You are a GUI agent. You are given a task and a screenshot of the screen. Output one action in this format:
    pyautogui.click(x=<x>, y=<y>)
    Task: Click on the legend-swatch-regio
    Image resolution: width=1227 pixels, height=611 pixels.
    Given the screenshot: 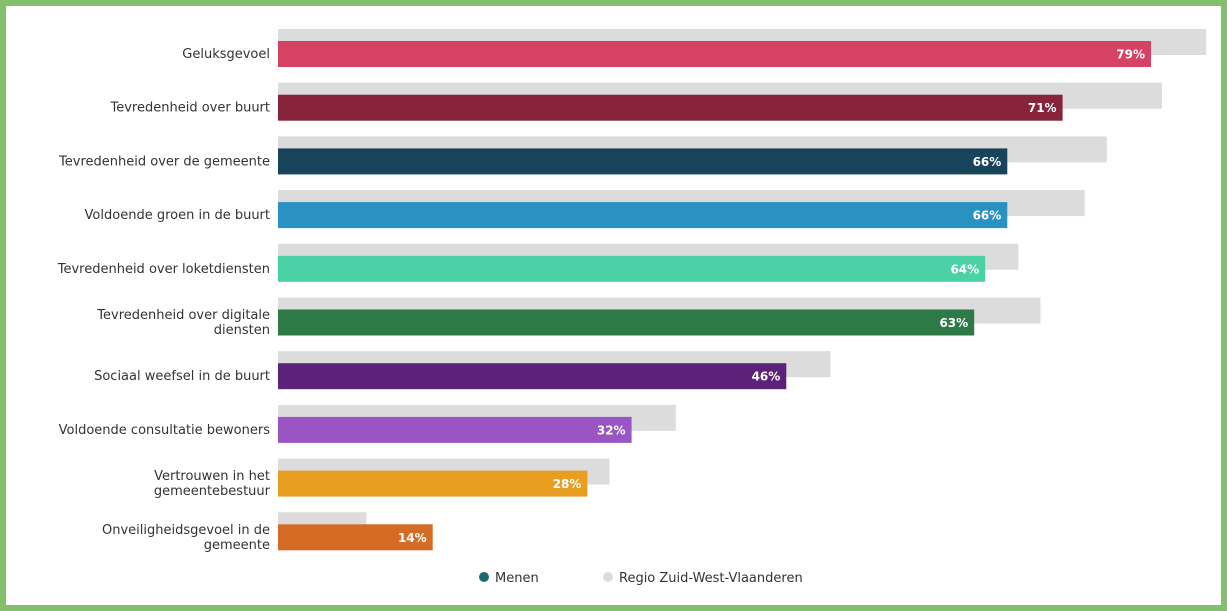 What is the action you would take?
    pyautogui.click(x=608, y=577)
    